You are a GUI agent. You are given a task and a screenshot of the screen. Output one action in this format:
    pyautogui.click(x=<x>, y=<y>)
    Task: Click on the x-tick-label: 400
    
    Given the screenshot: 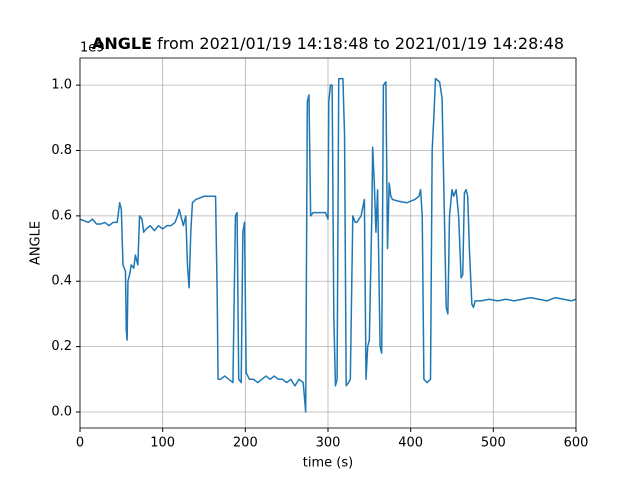 What is the action you would take?
    pyautogui.click(x=410, y=443)
    